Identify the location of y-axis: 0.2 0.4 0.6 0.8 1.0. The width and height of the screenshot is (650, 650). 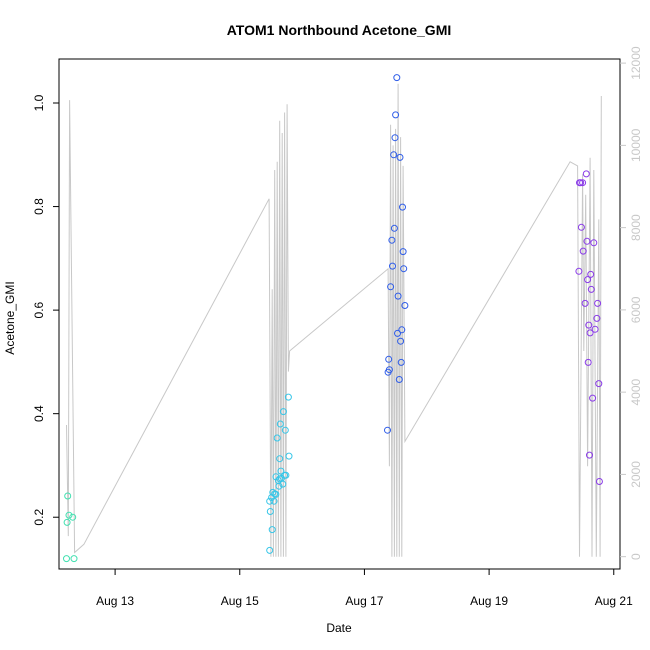
(45, 310).